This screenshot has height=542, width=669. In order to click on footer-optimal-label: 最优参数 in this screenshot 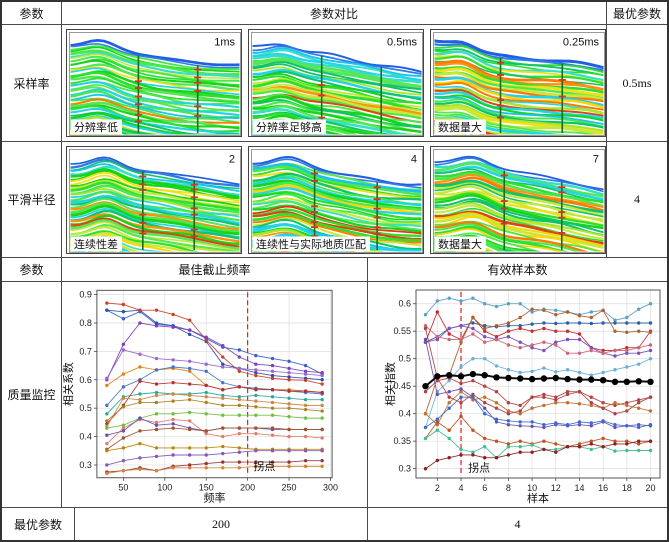, I will do `click(38, 524)`.